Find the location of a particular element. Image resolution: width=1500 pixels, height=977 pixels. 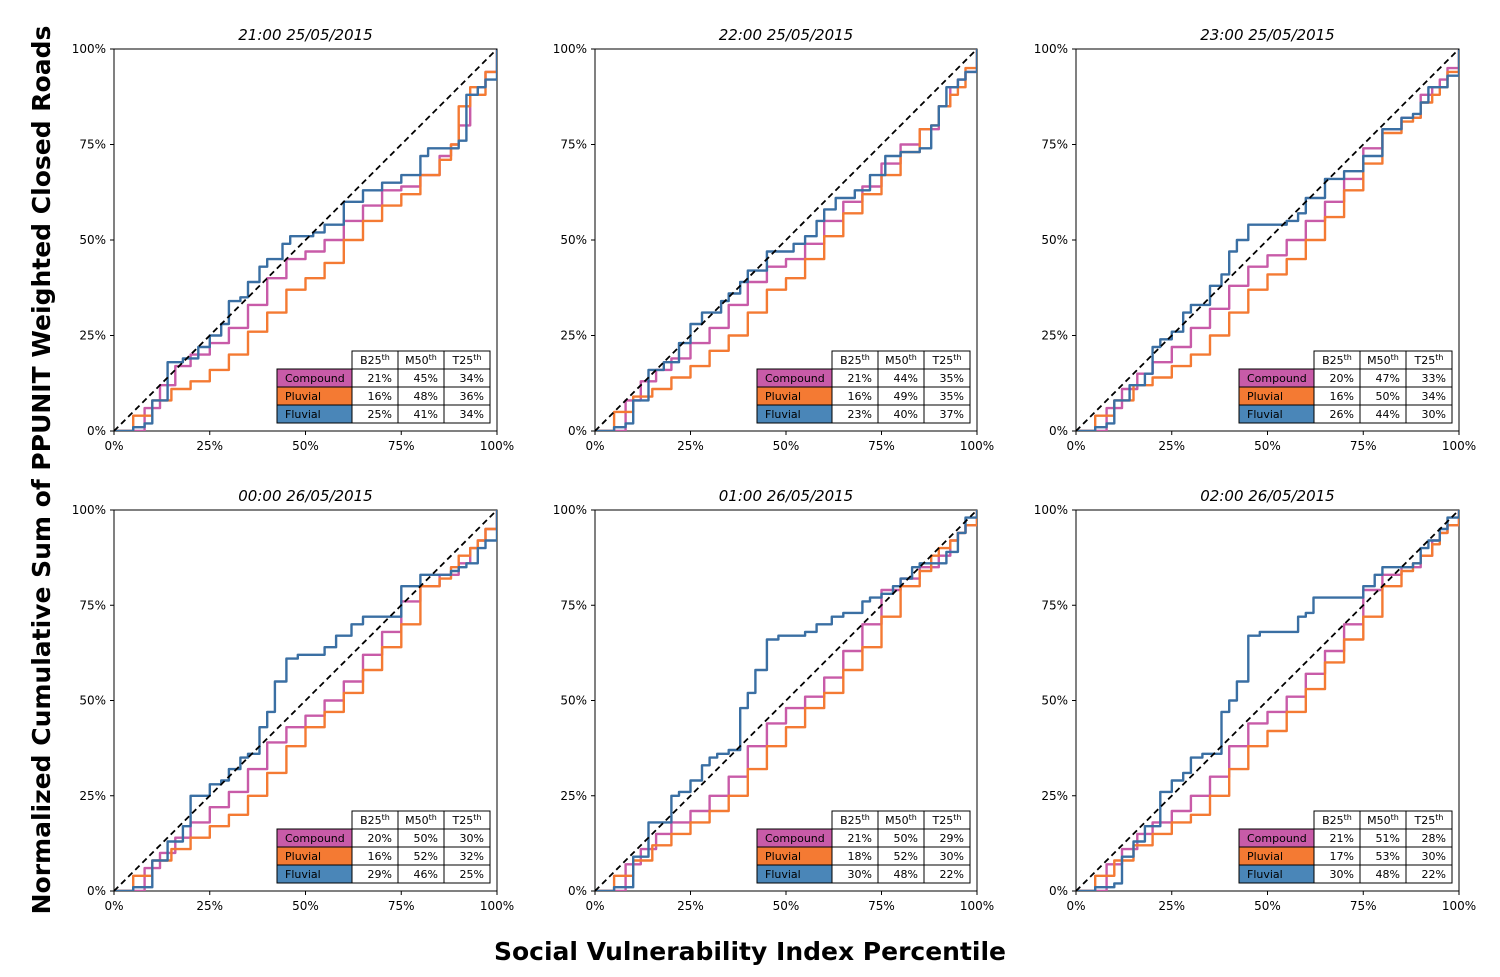

table-cell-value: 51% is located at coordinates (1388, 838).